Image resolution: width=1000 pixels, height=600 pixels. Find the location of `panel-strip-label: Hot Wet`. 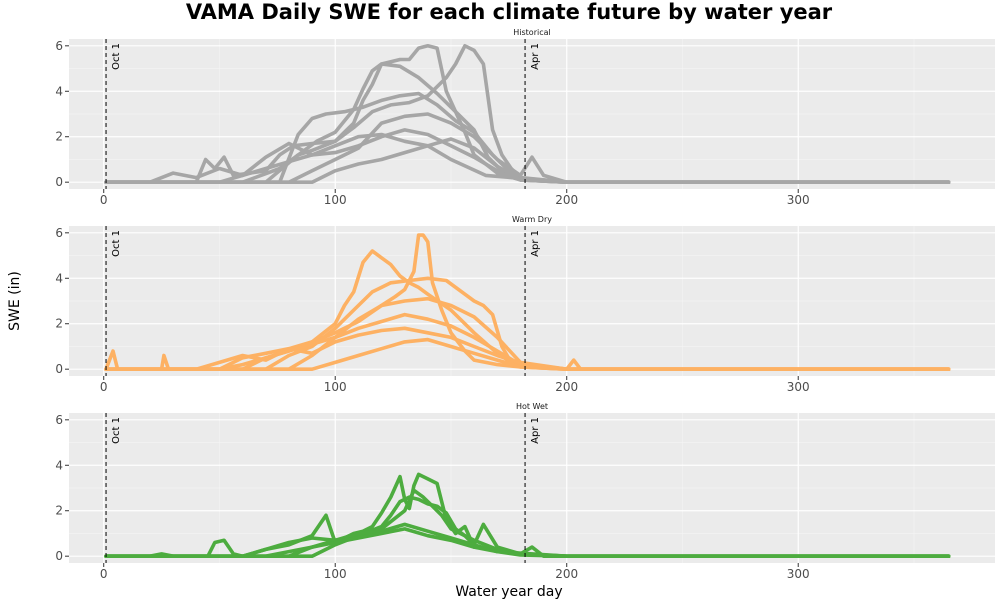

panel-strip-label: Hot Wet is located at coordinates (532, 406).